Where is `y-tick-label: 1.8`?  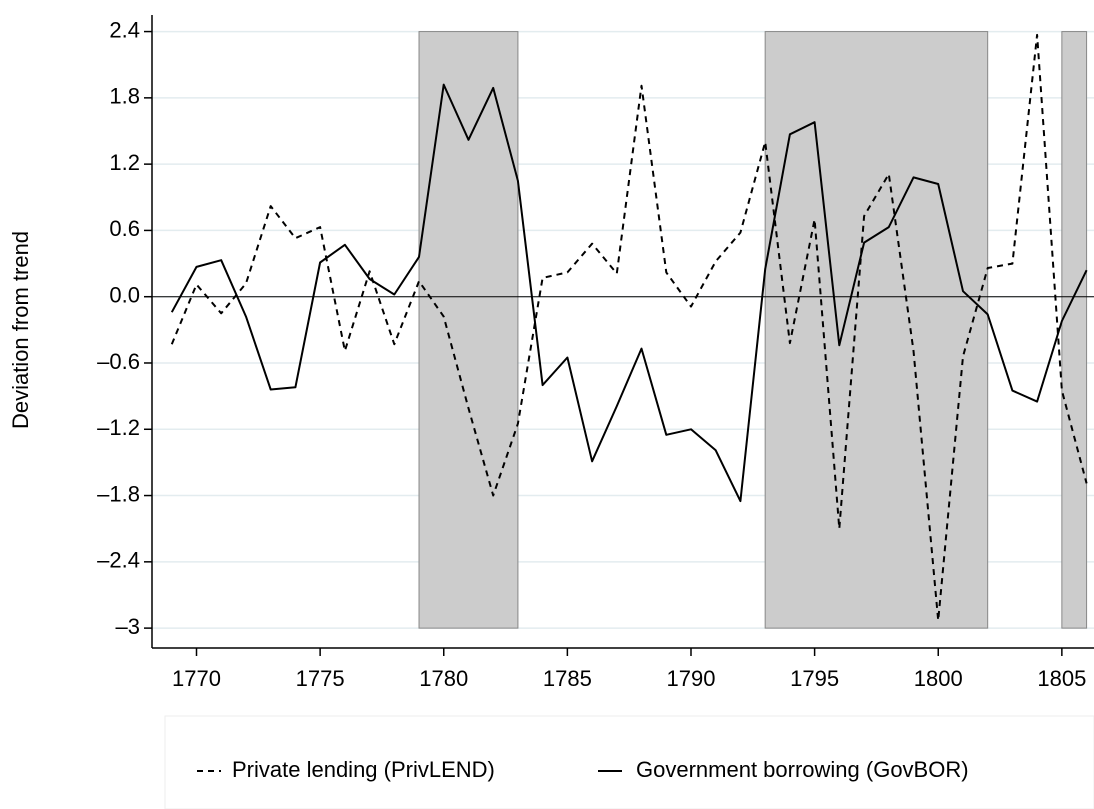 y-tick-label: 1.8 is located at coordinates (124, 96).